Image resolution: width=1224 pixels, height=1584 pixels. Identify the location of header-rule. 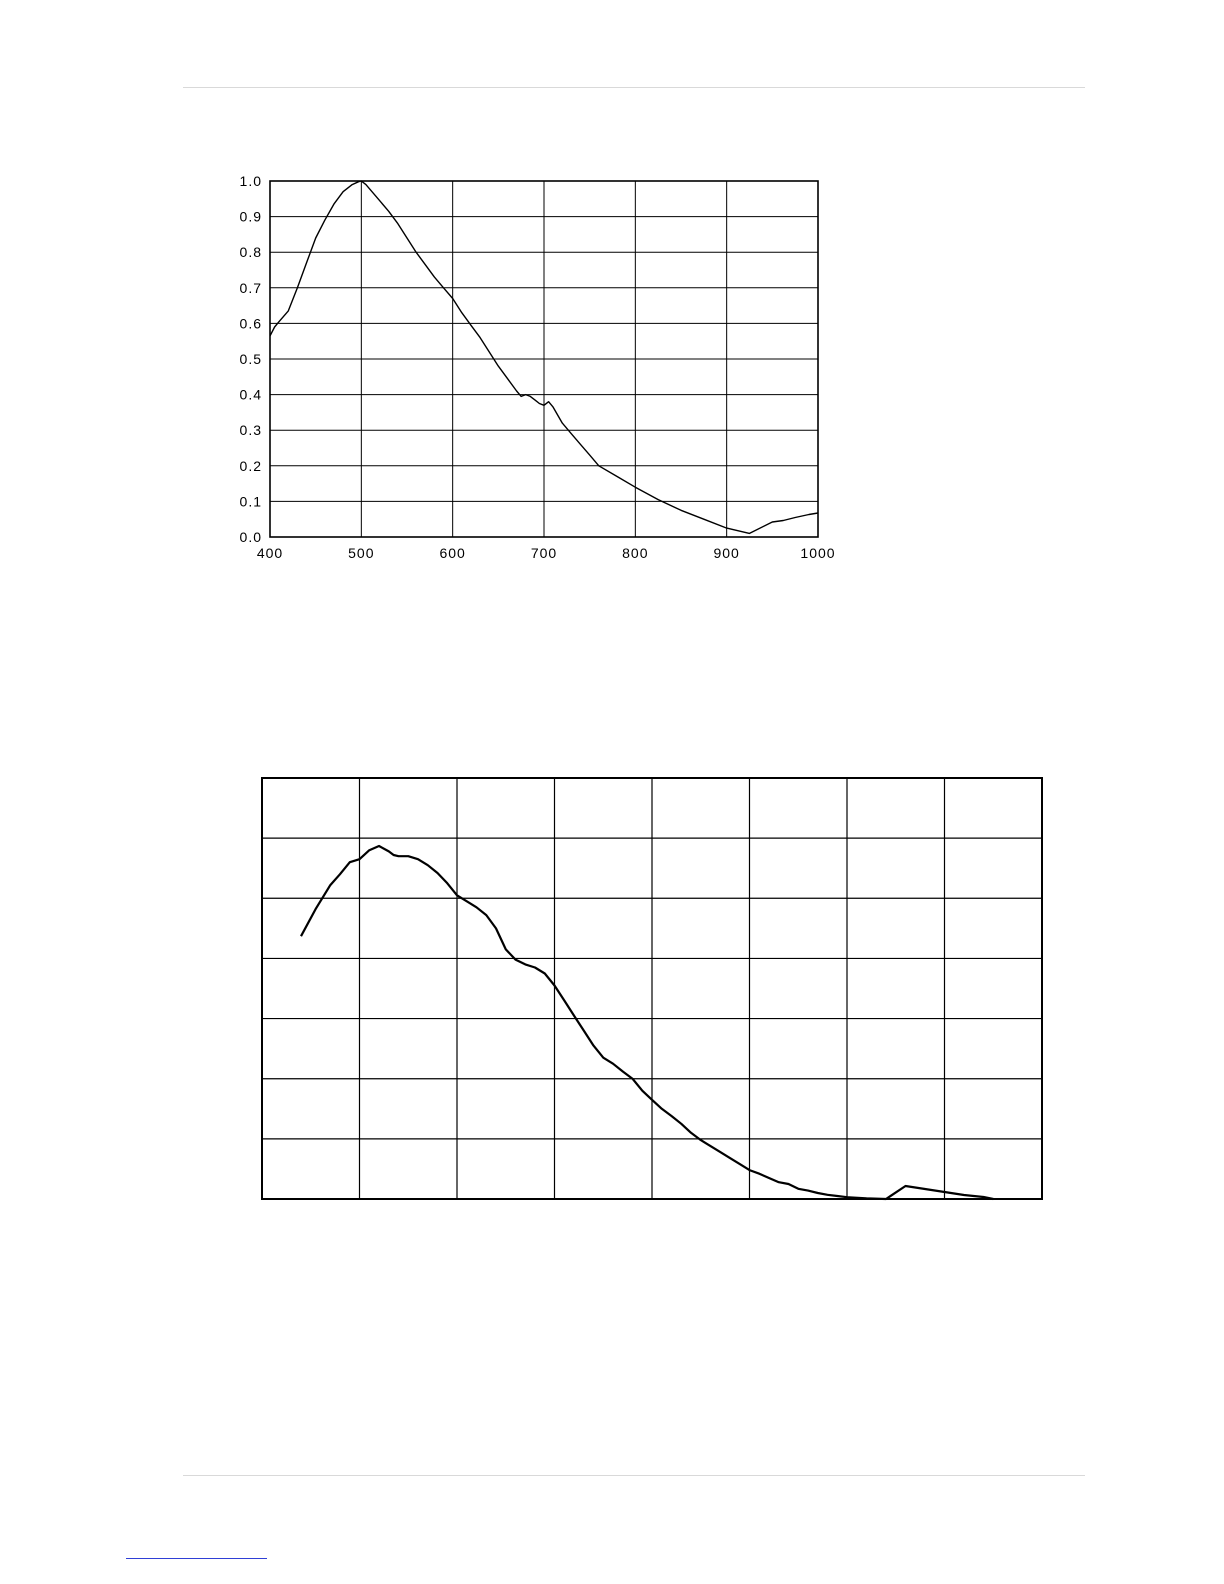
(634, 87).